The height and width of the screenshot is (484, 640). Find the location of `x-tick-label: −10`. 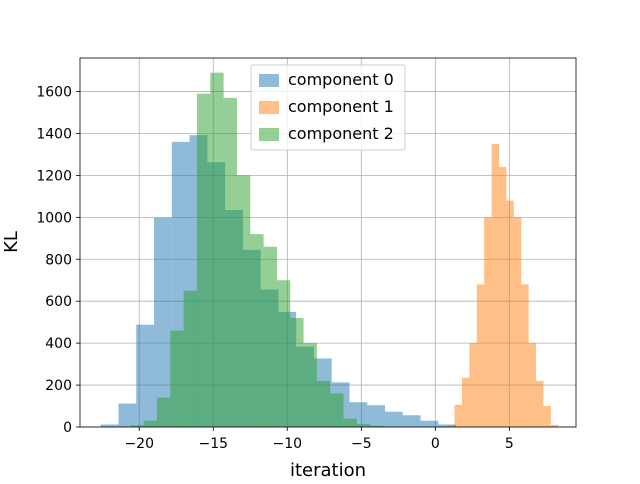

x-tick-label: −10 is located at coordinates (288, 444).